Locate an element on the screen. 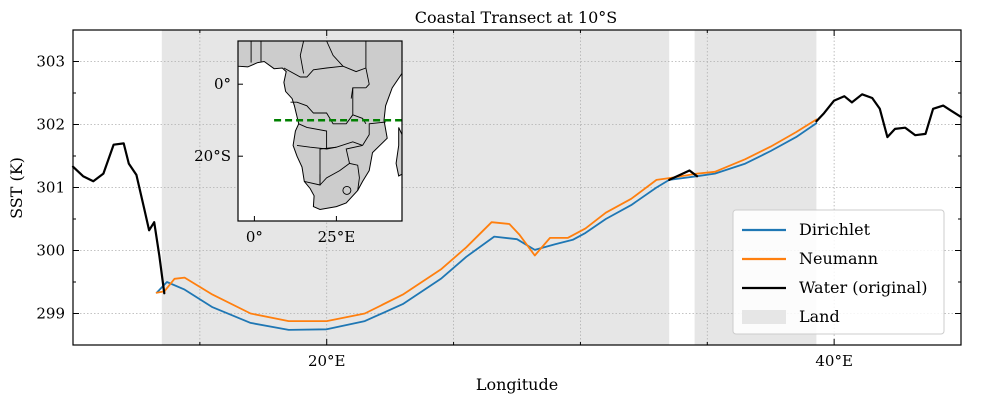 This screenshot has height=406, width=986. legend-swatch-land is located at coordinates (764, 317).